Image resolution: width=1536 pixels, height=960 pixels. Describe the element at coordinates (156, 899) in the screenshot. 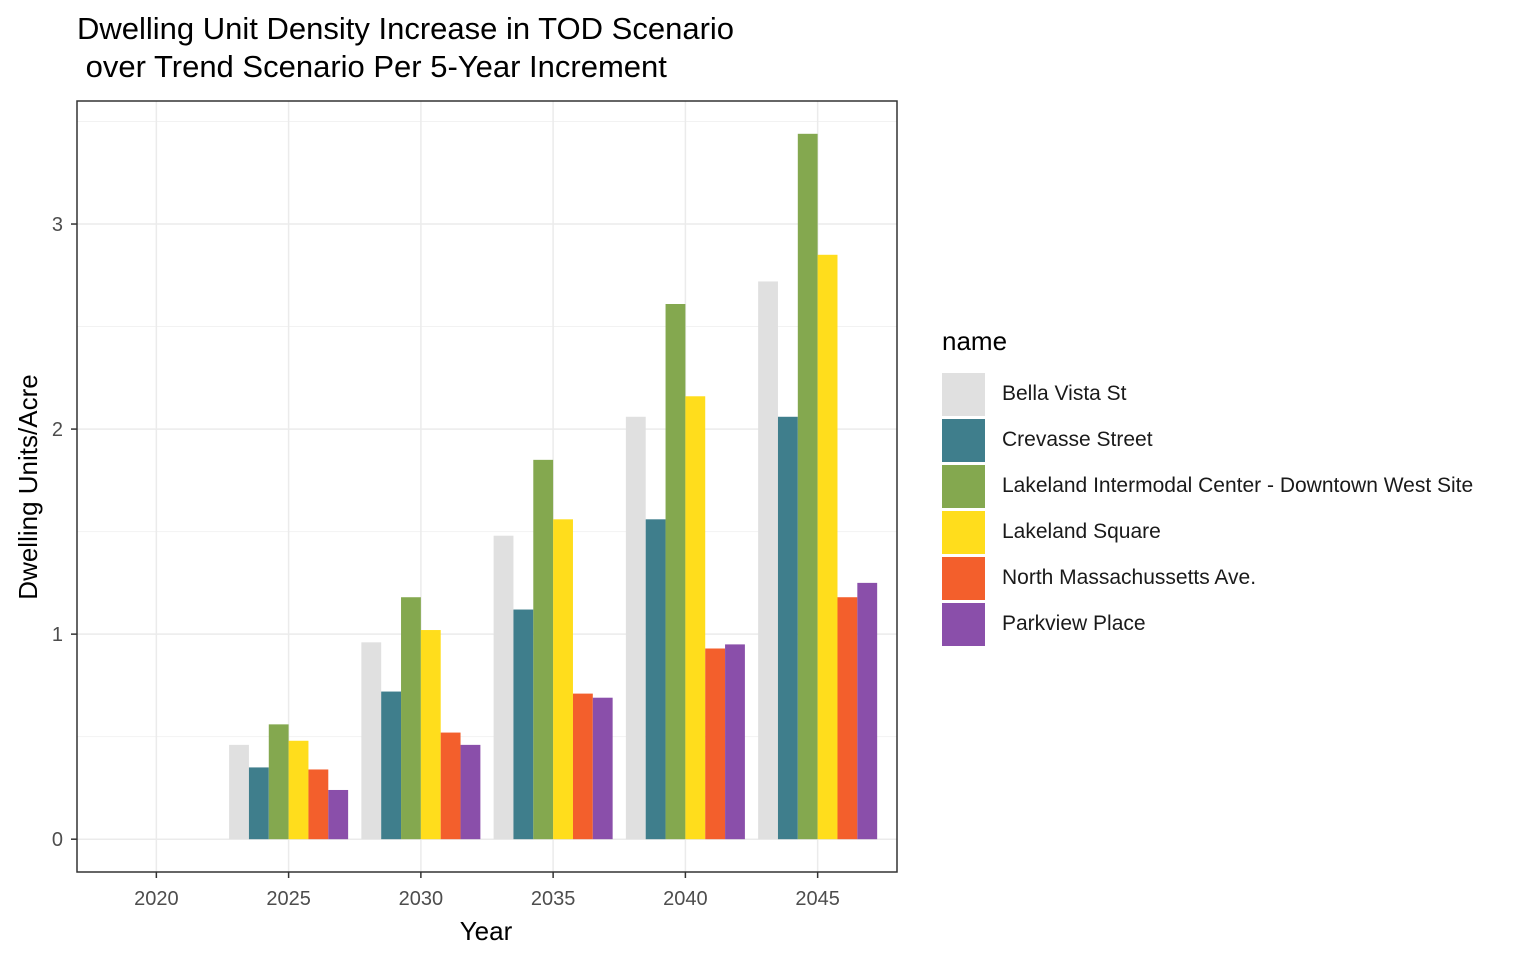

I see `x-tick-label: 2020` at that location.